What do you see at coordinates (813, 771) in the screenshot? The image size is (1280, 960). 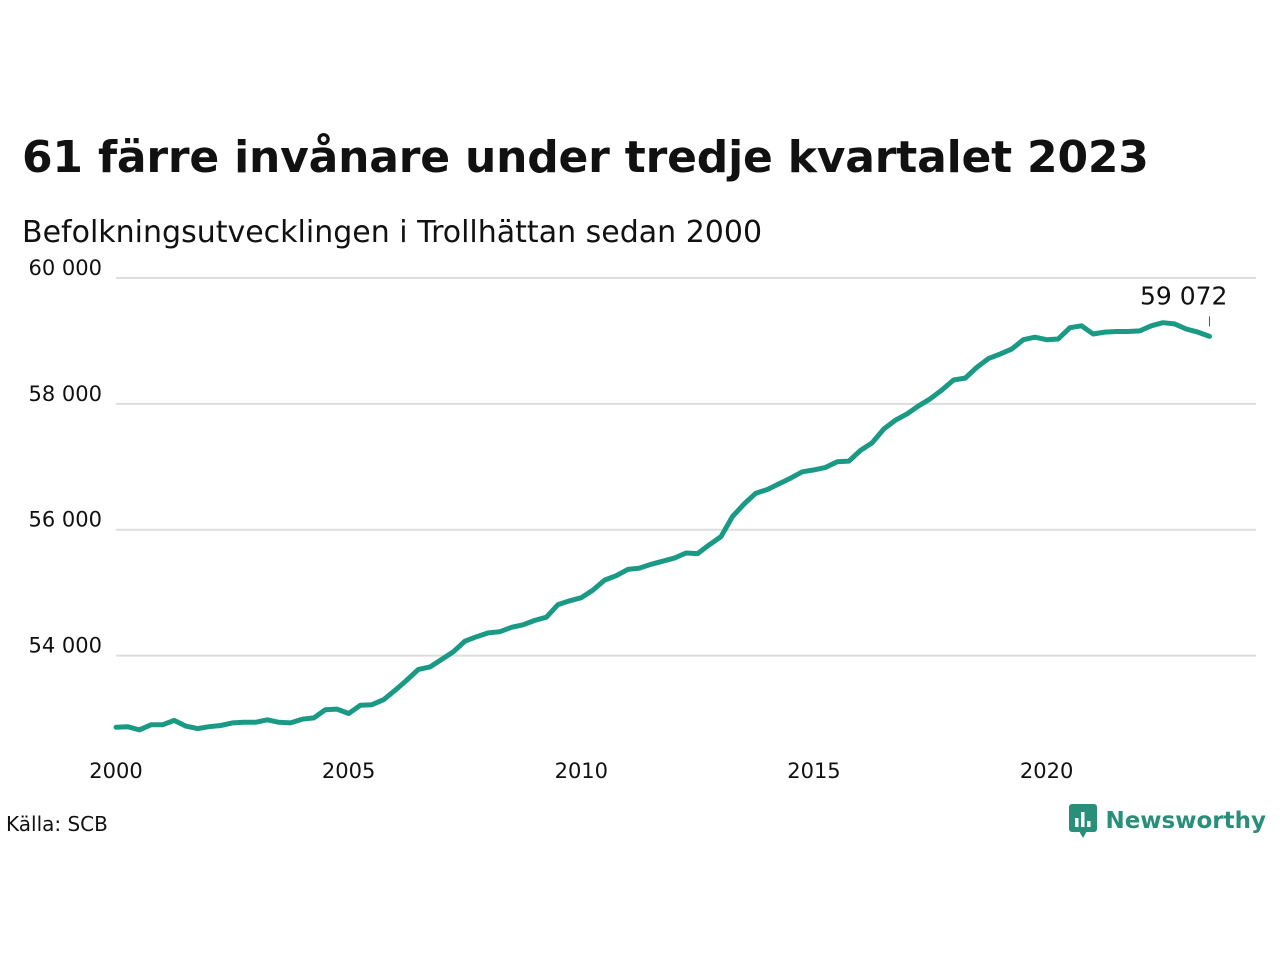 I see `x-tick-label: 2015` at bounding box center [813, 771].